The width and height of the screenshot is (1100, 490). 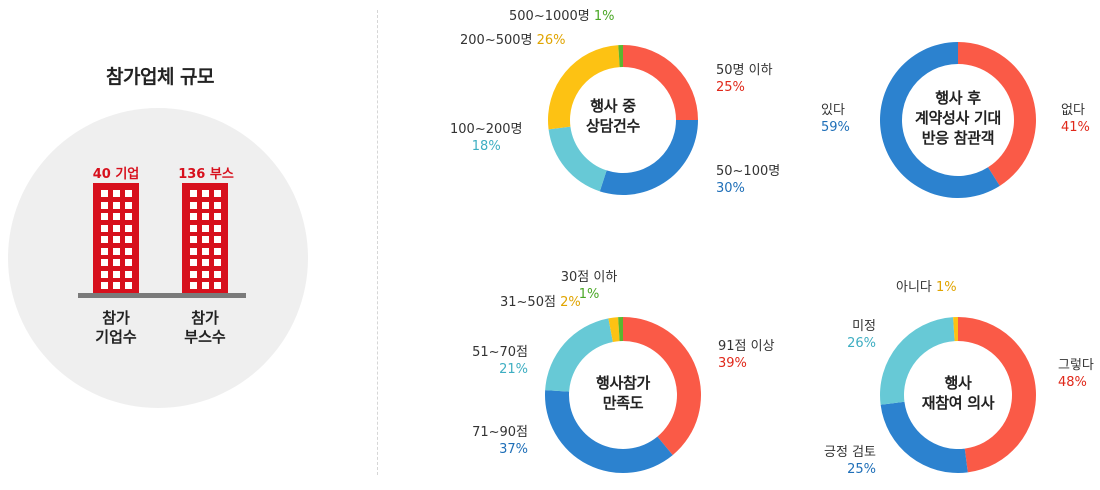 I want to click on chart4-slice-name: 그렇다, so click(x=1076, y=365).